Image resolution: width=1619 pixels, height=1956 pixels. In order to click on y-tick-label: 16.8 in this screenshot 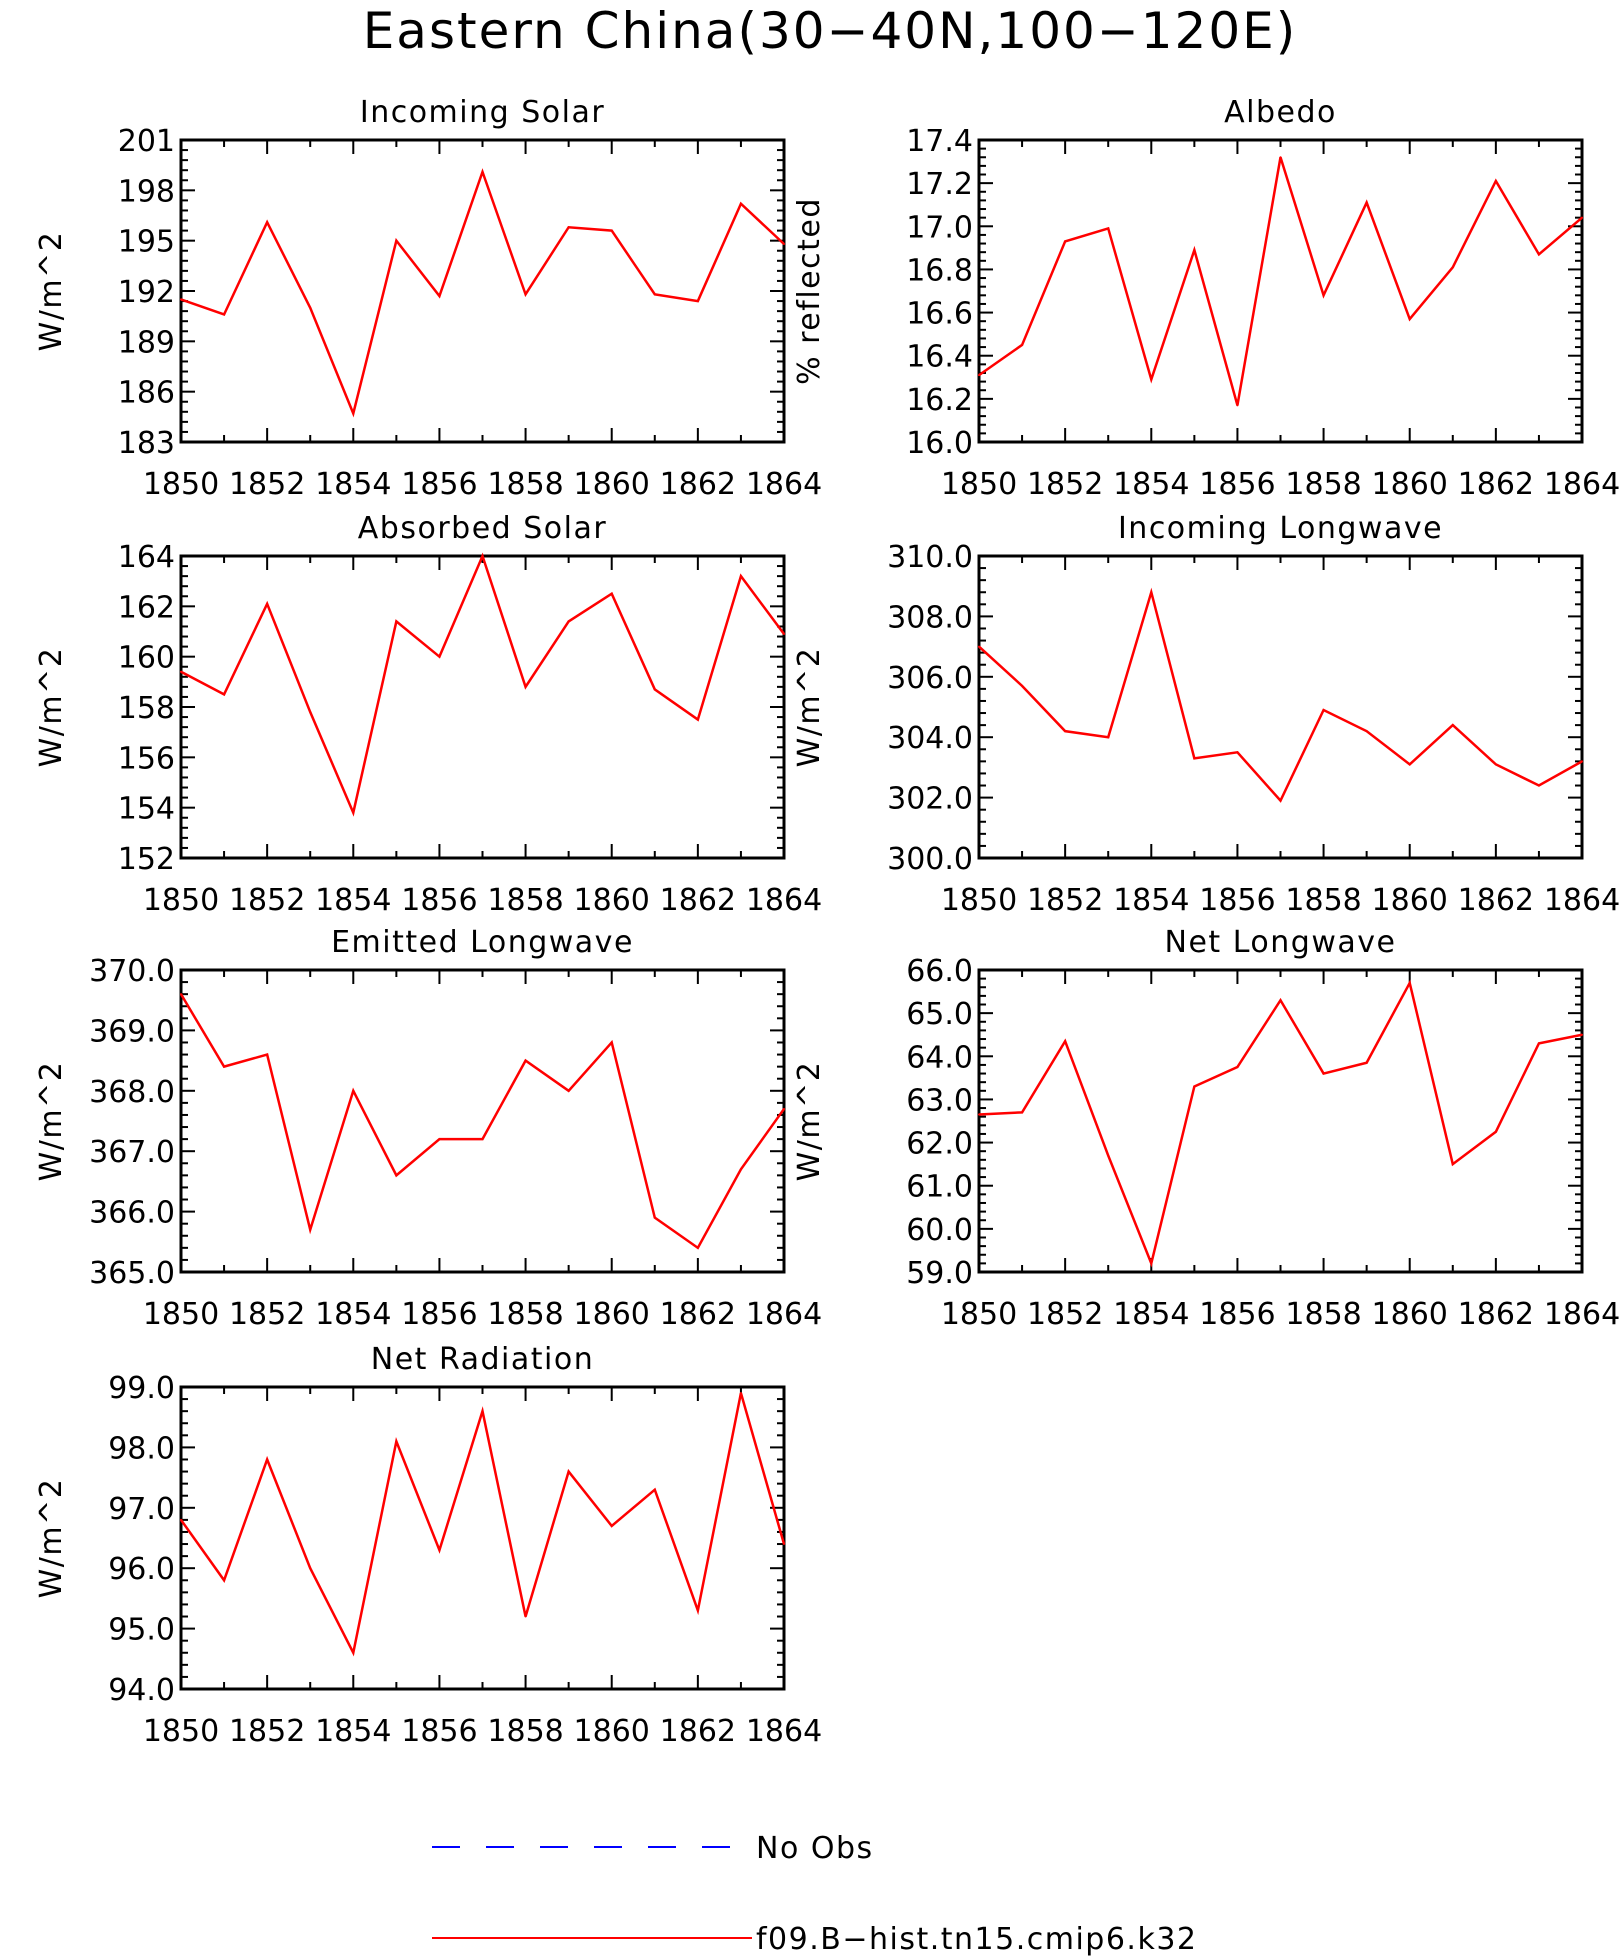, I will do `click(939, 270)`.